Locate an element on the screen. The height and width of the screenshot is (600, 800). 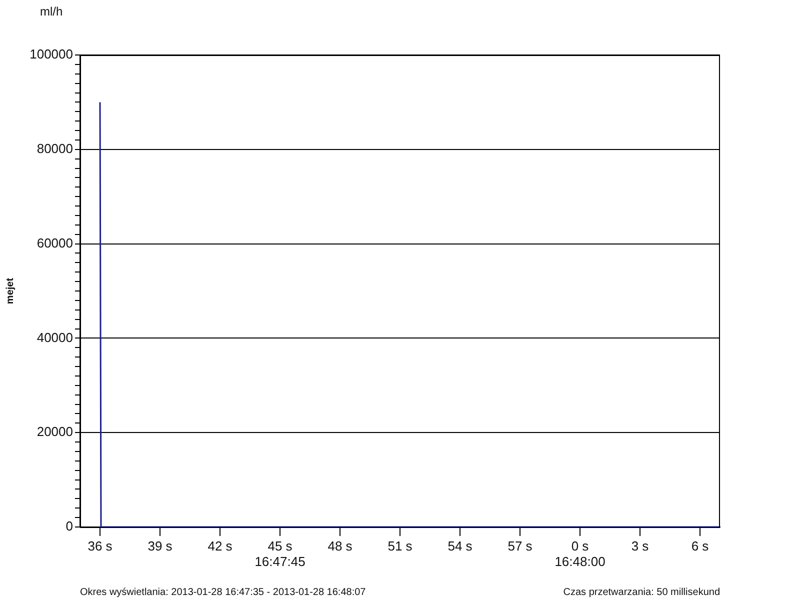
x-tick-label: 36 s is located at coordinates (100, 546).